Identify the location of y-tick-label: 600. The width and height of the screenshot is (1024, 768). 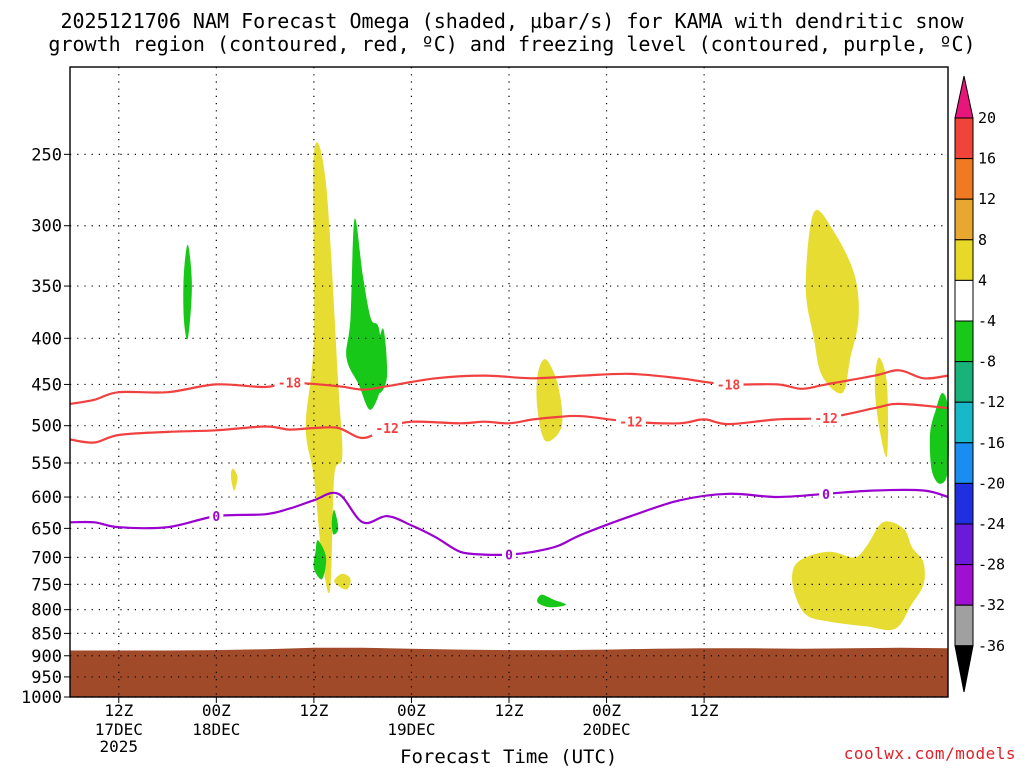
(46, 498).